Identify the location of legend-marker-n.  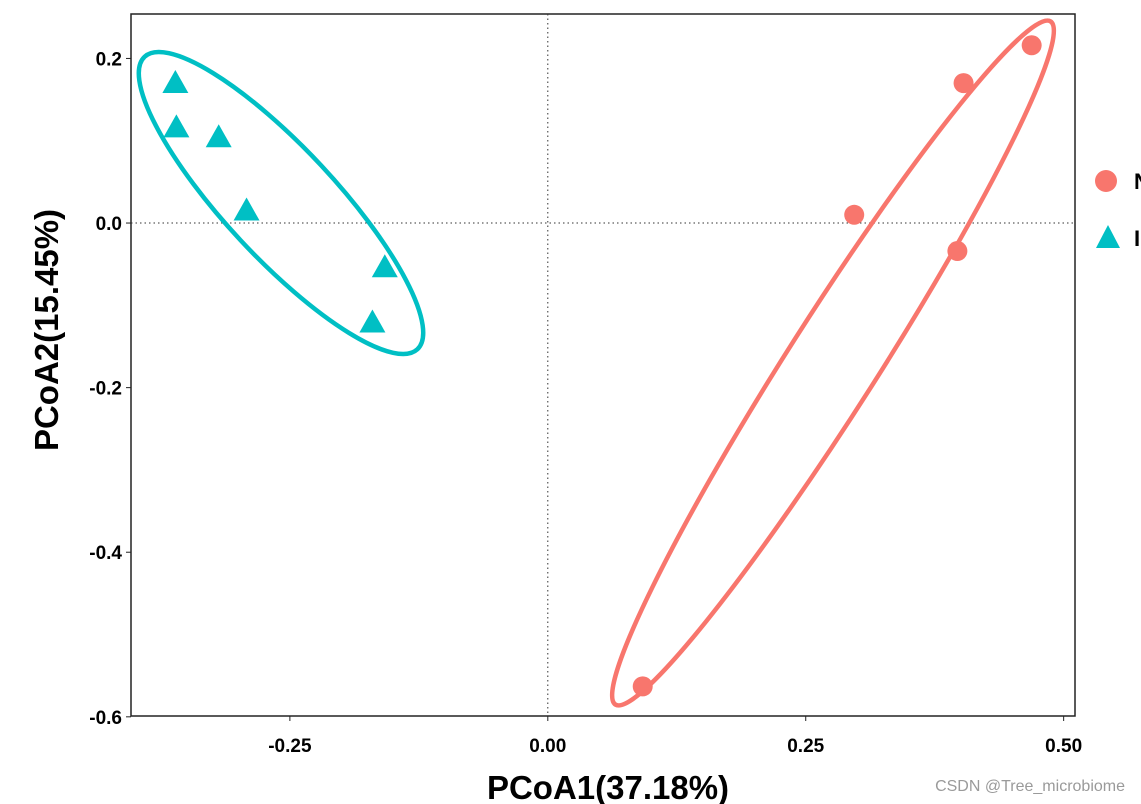
(1106, 181).